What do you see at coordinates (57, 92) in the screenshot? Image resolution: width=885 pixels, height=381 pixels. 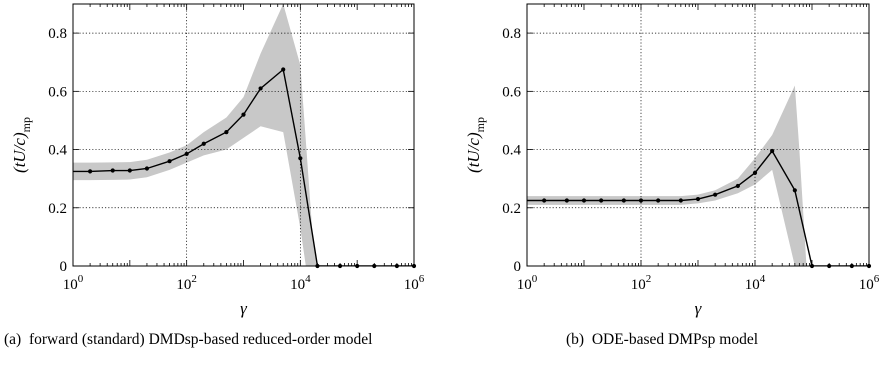 I see `y-tick-label-a: 0.6` at bounding box center [57, 92].